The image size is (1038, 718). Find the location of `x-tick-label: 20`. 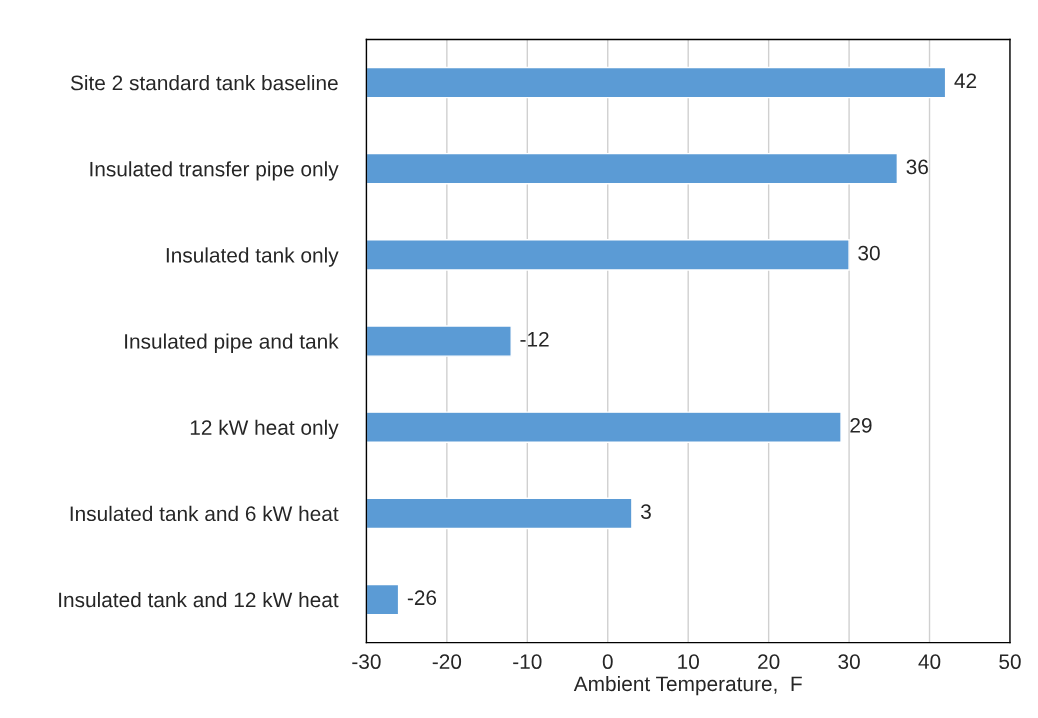

x-tick-label: 20 is located at coordinates (769, 662).